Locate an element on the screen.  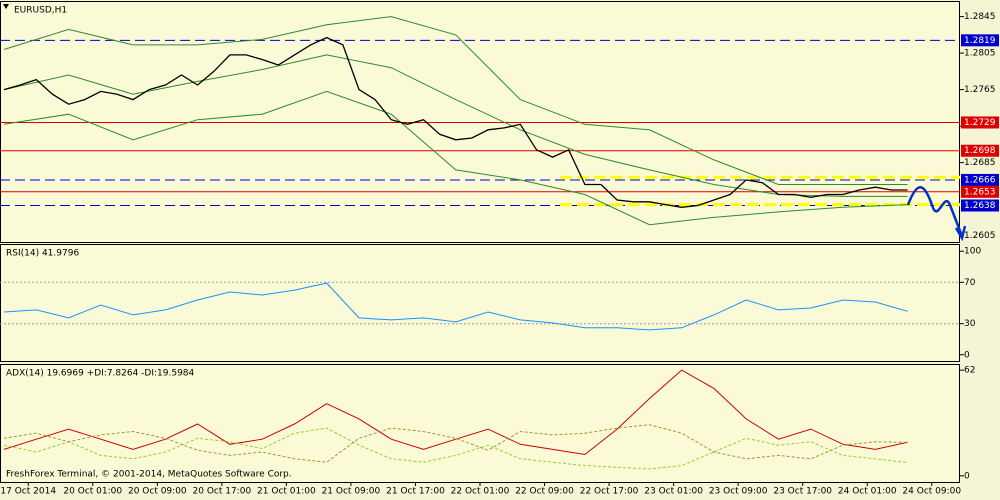
y-tick-label: 1.2605 is located at coordinates (980, 236).